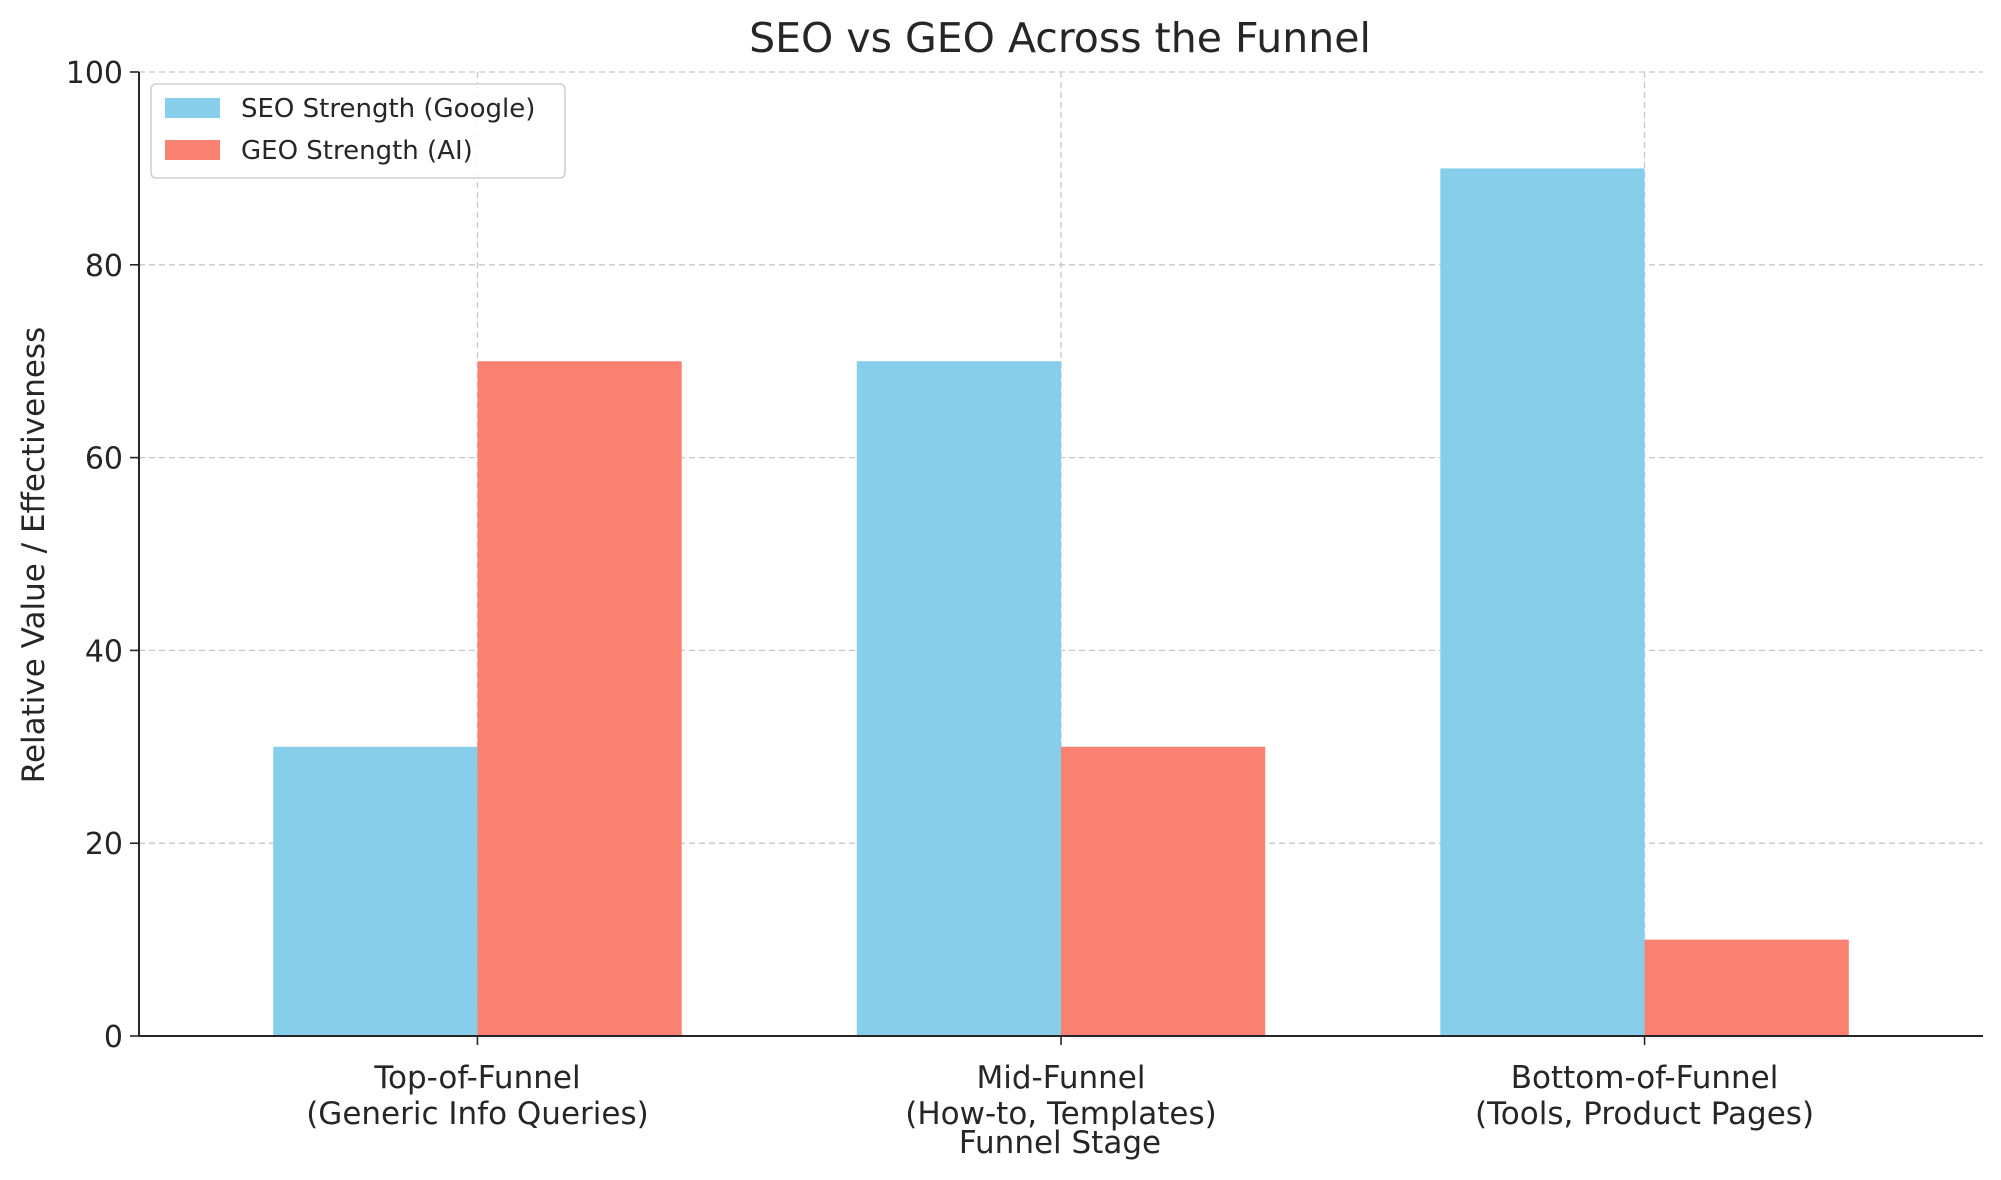 This screenshot has width=2001, height=1180. What do you see at coordinates (104, 266) in the screenshot?
I see `y-tick-label: 80` at bounding box center [104, 266].